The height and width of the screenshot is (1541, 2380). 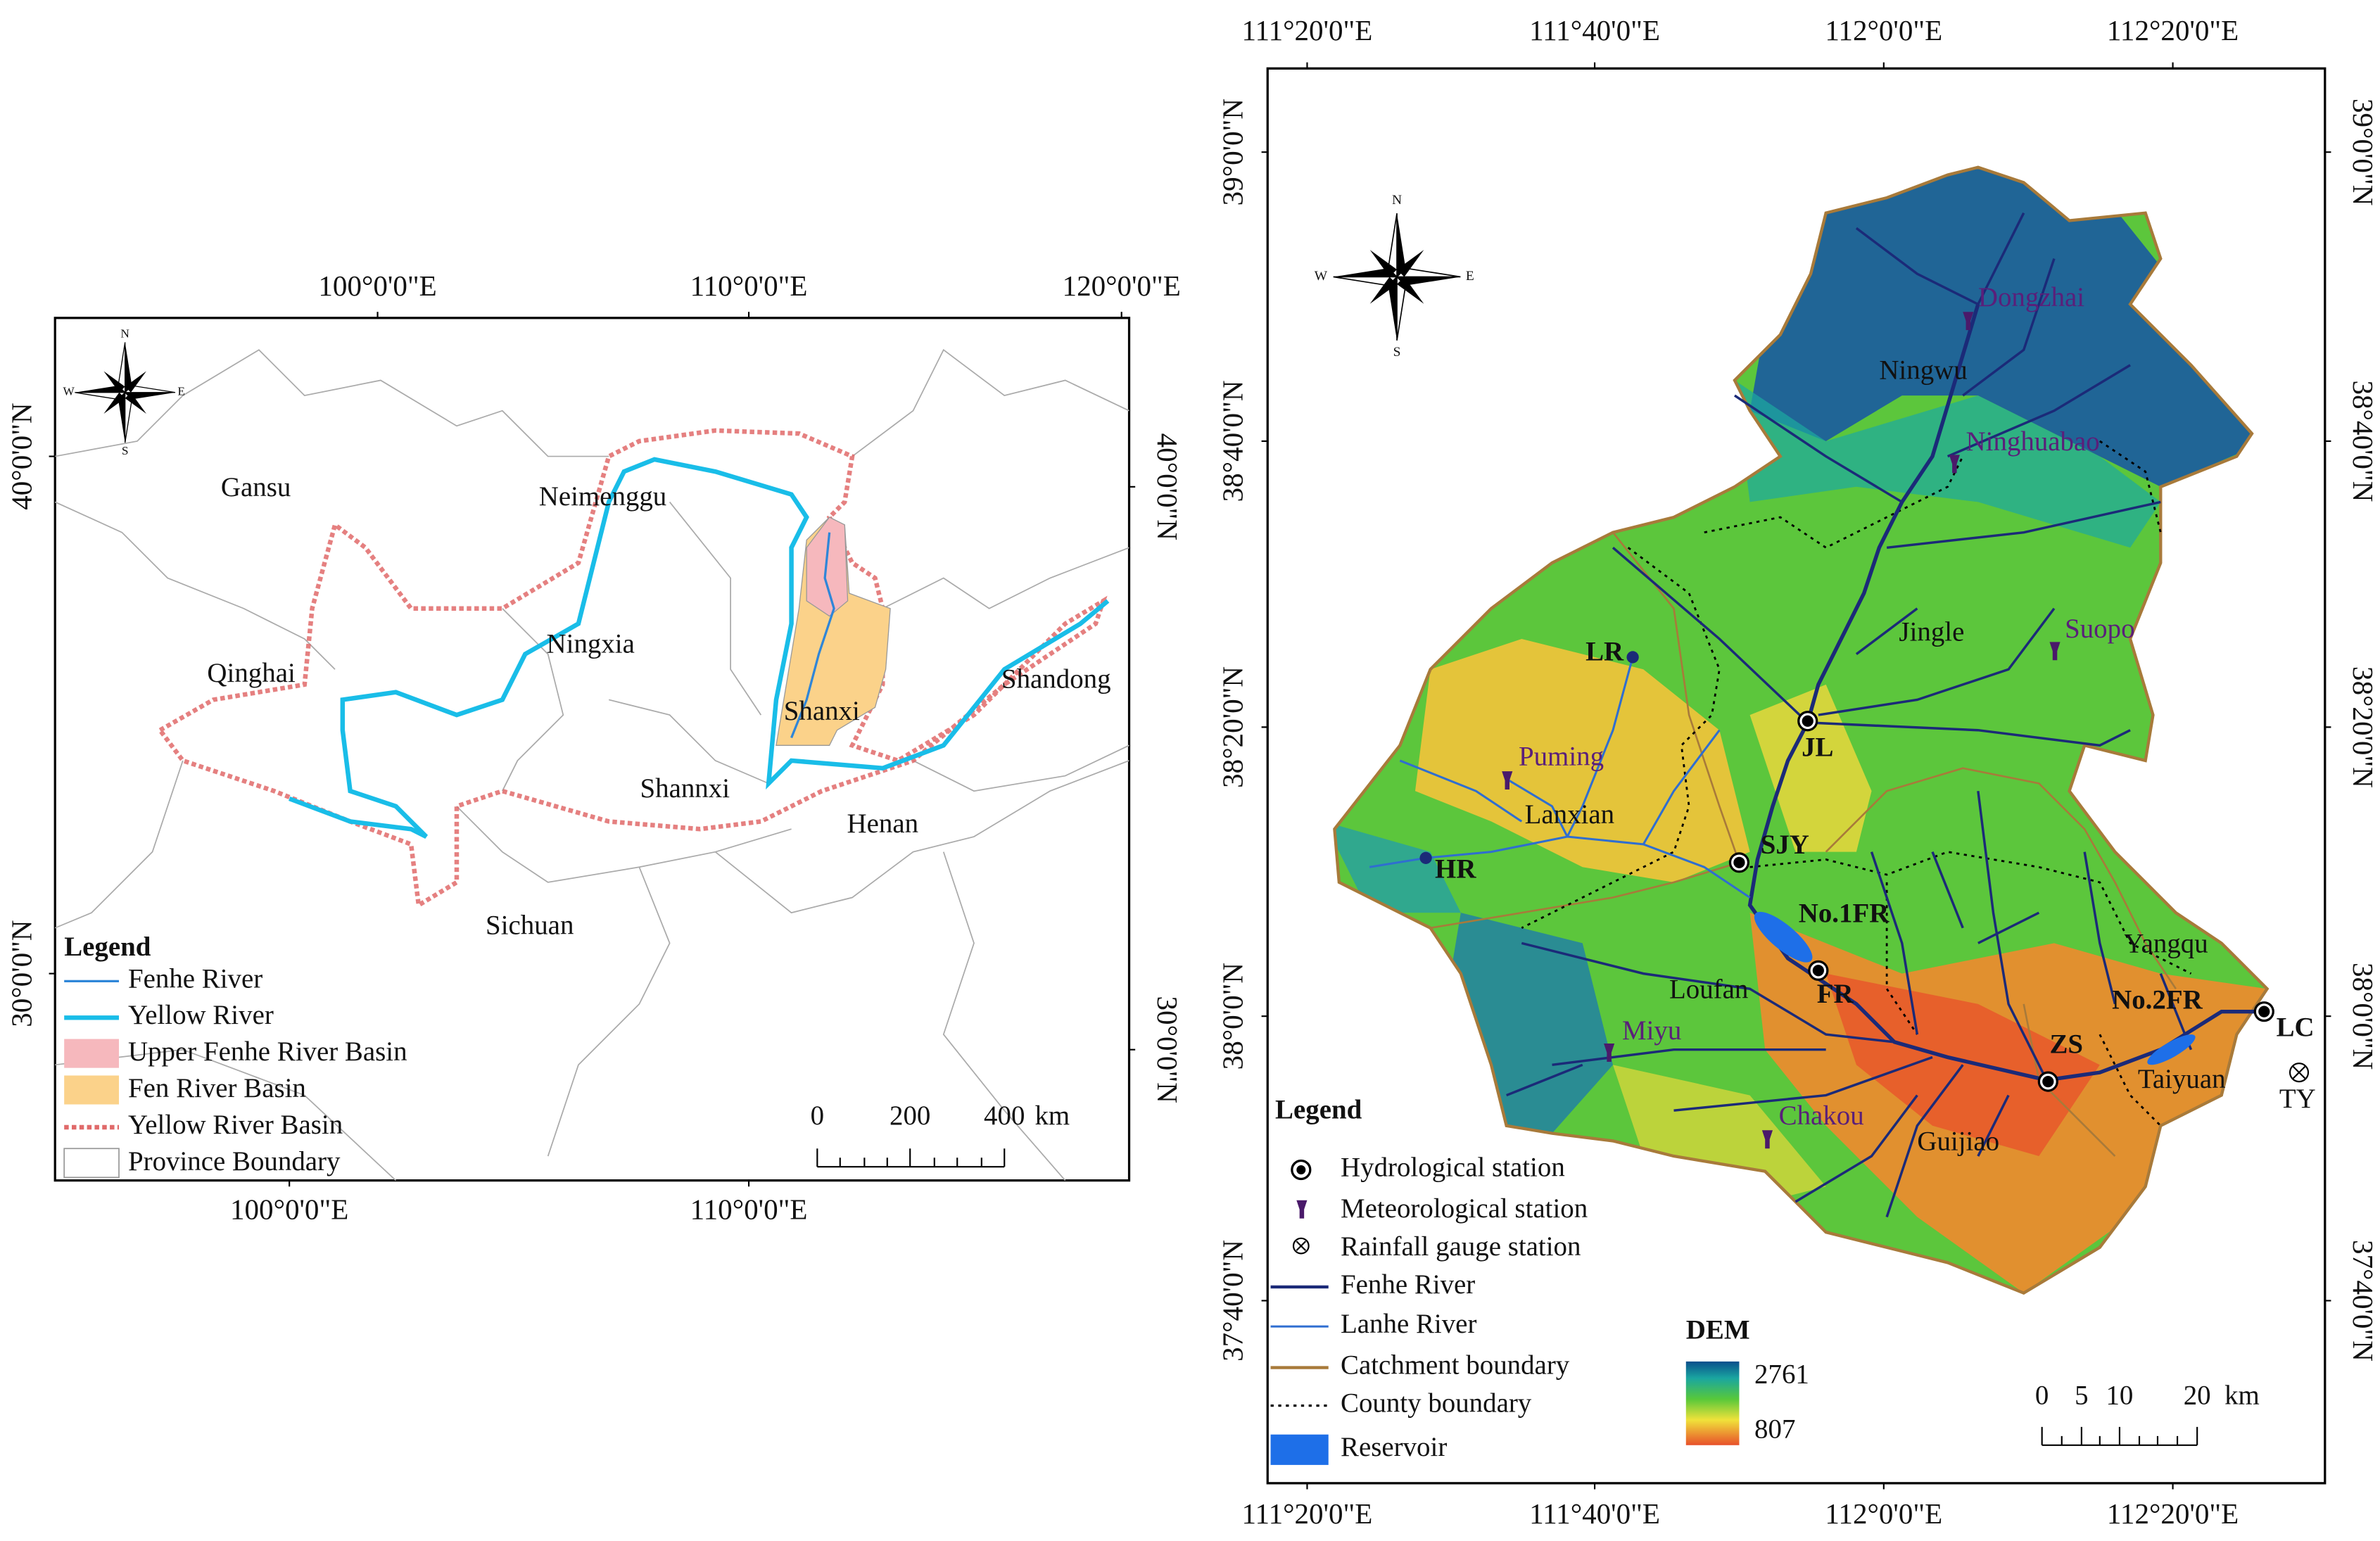 What do you see at coordinates (1709, 989) in the screenshot?
I see `place-label: Loufan` at bounding box center [1709, 989].